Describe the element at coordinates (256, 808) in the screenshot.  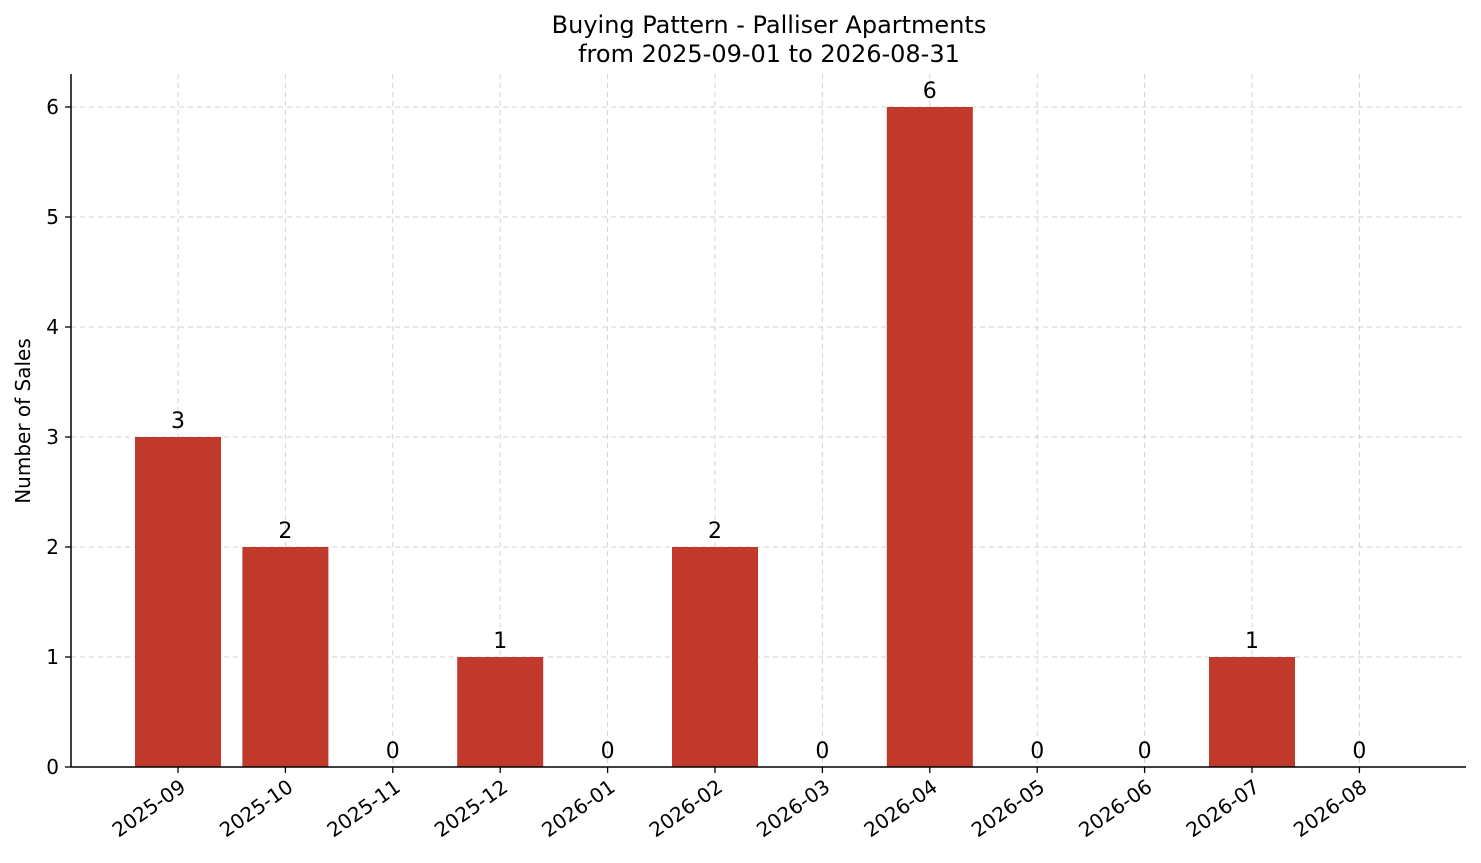
I see `x-tick-label-2025-10: 2025-10` at that location.